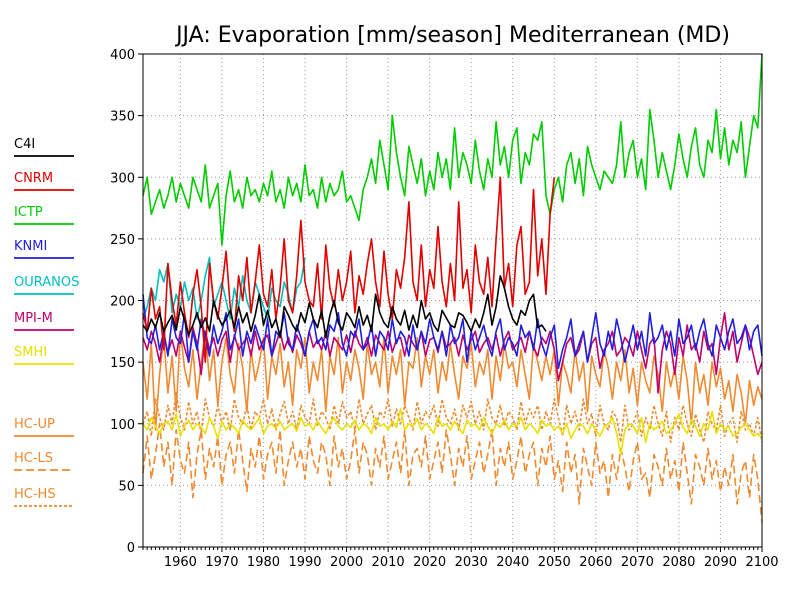  What do you see at coordinates (34, 424) in the screenshot?
I see `legend-label-hc-up: HC-UP` at bounding box center [34, 424].